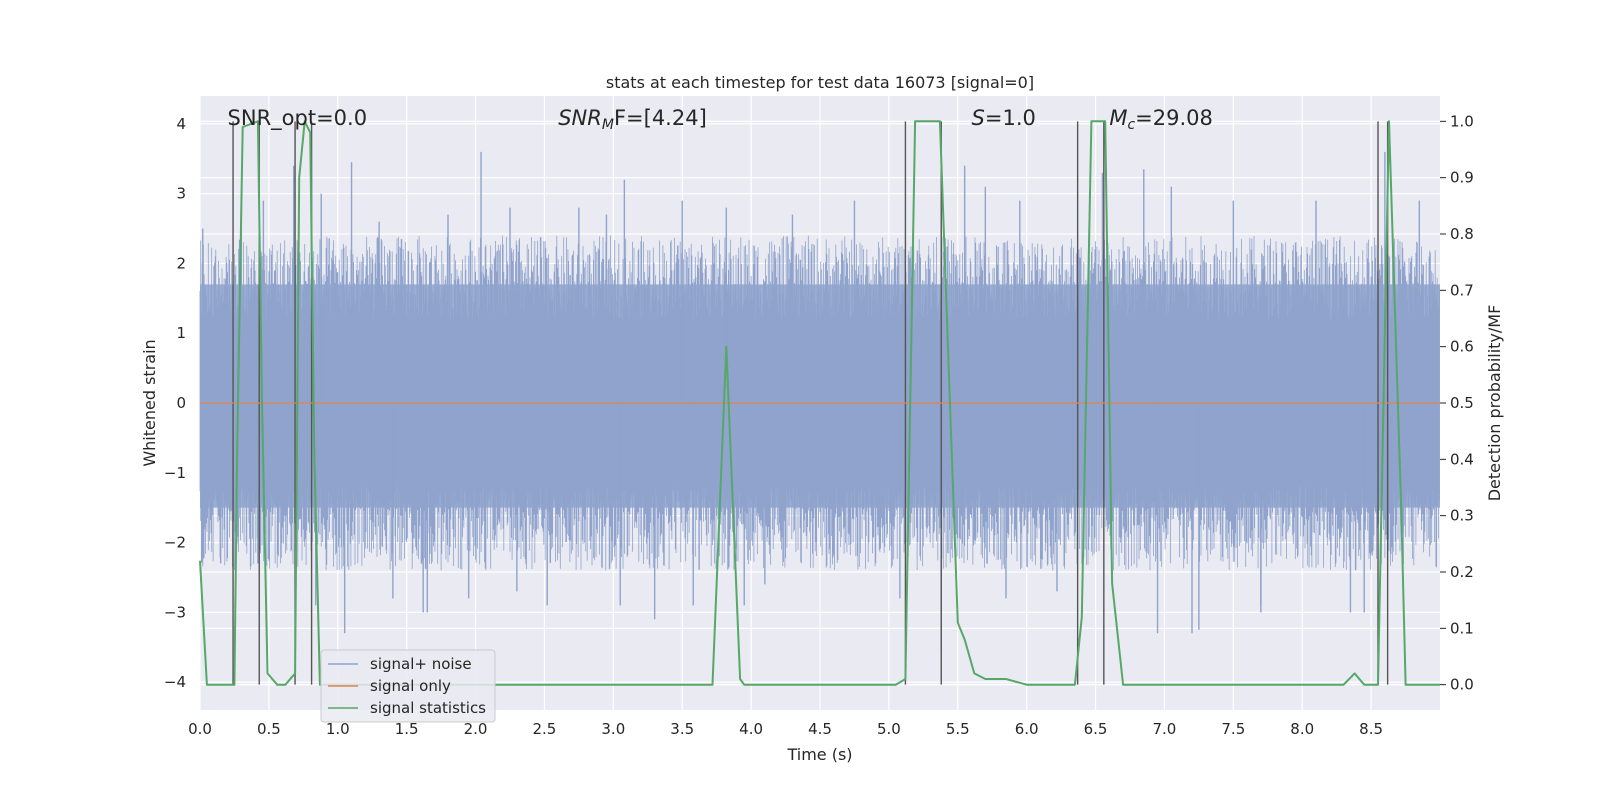 The image size is (1600, 804). Describe the element at coordinates (1165, 729) in the screenshot. I see `x-tick-label: 7.0` at that location.